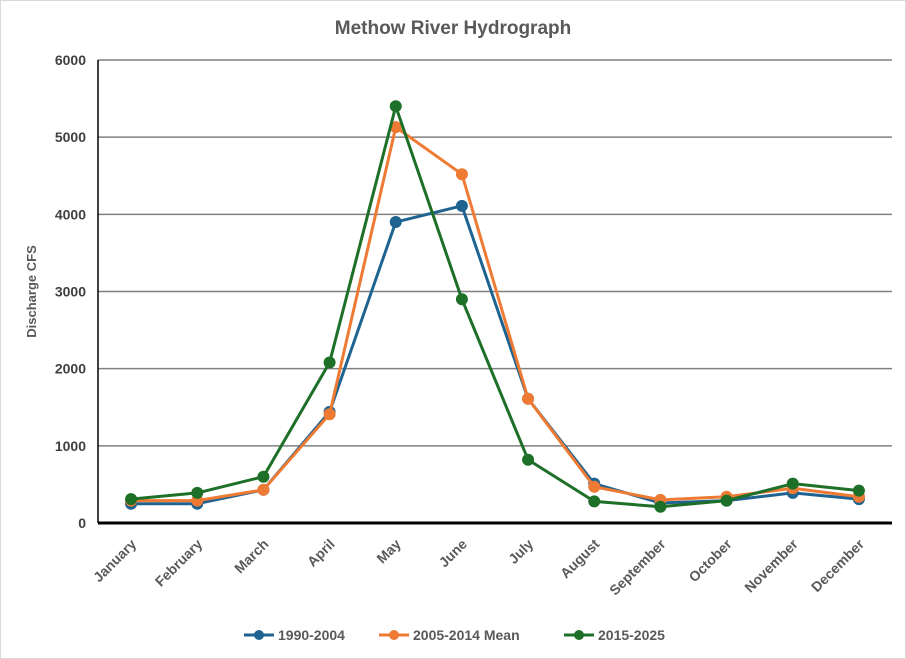  Describe the element at coordinates (70, 137) in the screenshot. I see `y-tick-label: 5000` at that location.